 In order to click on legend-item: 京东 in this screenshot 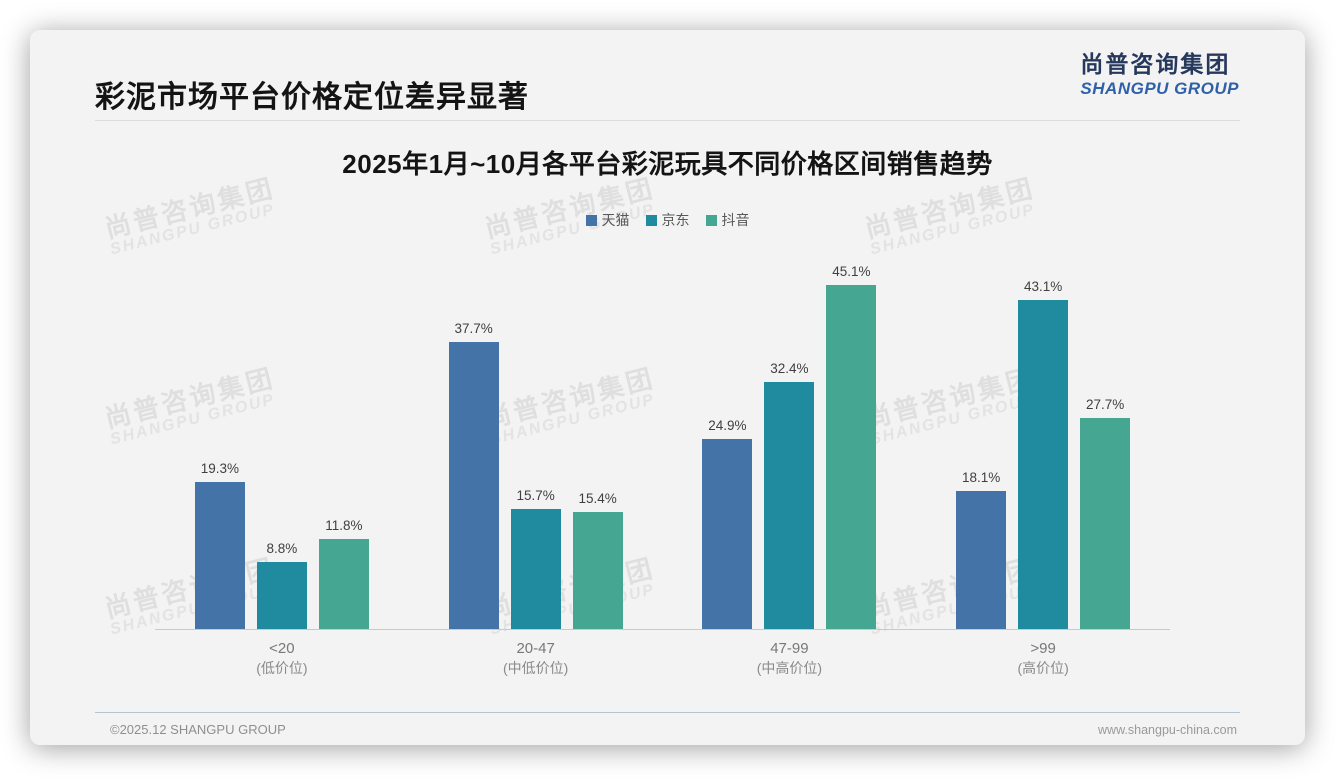, I will do `click(667, 220)`.